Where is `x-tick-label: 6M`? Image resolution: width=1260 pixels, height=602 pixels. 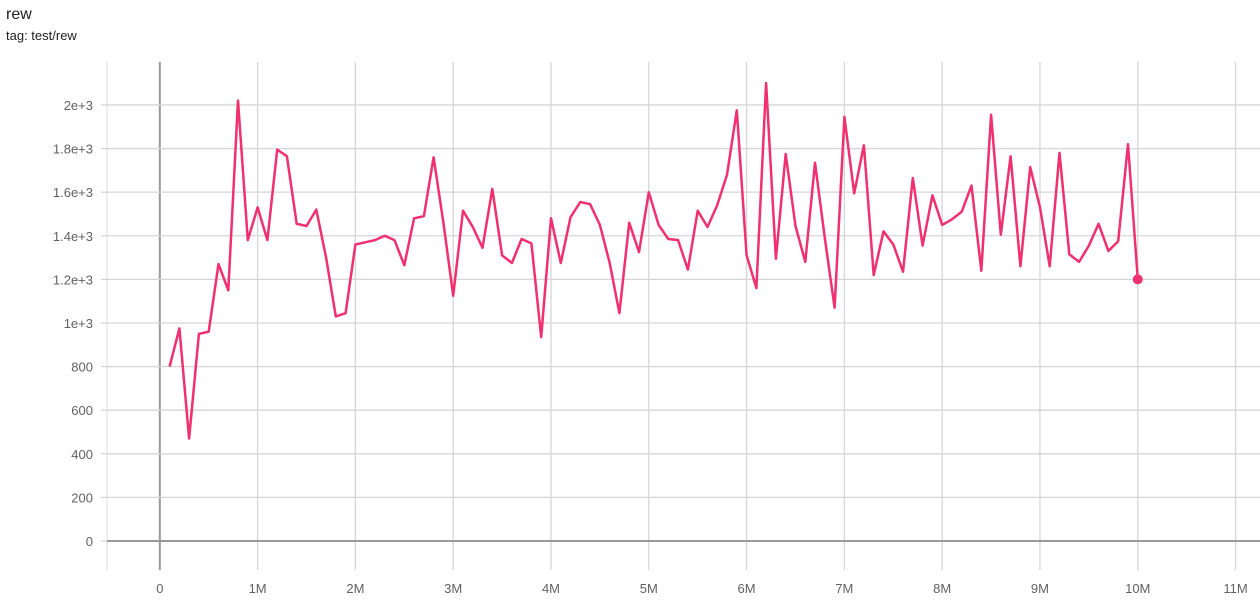
x-tick-label: 6M is located at coordinates (747, 588).